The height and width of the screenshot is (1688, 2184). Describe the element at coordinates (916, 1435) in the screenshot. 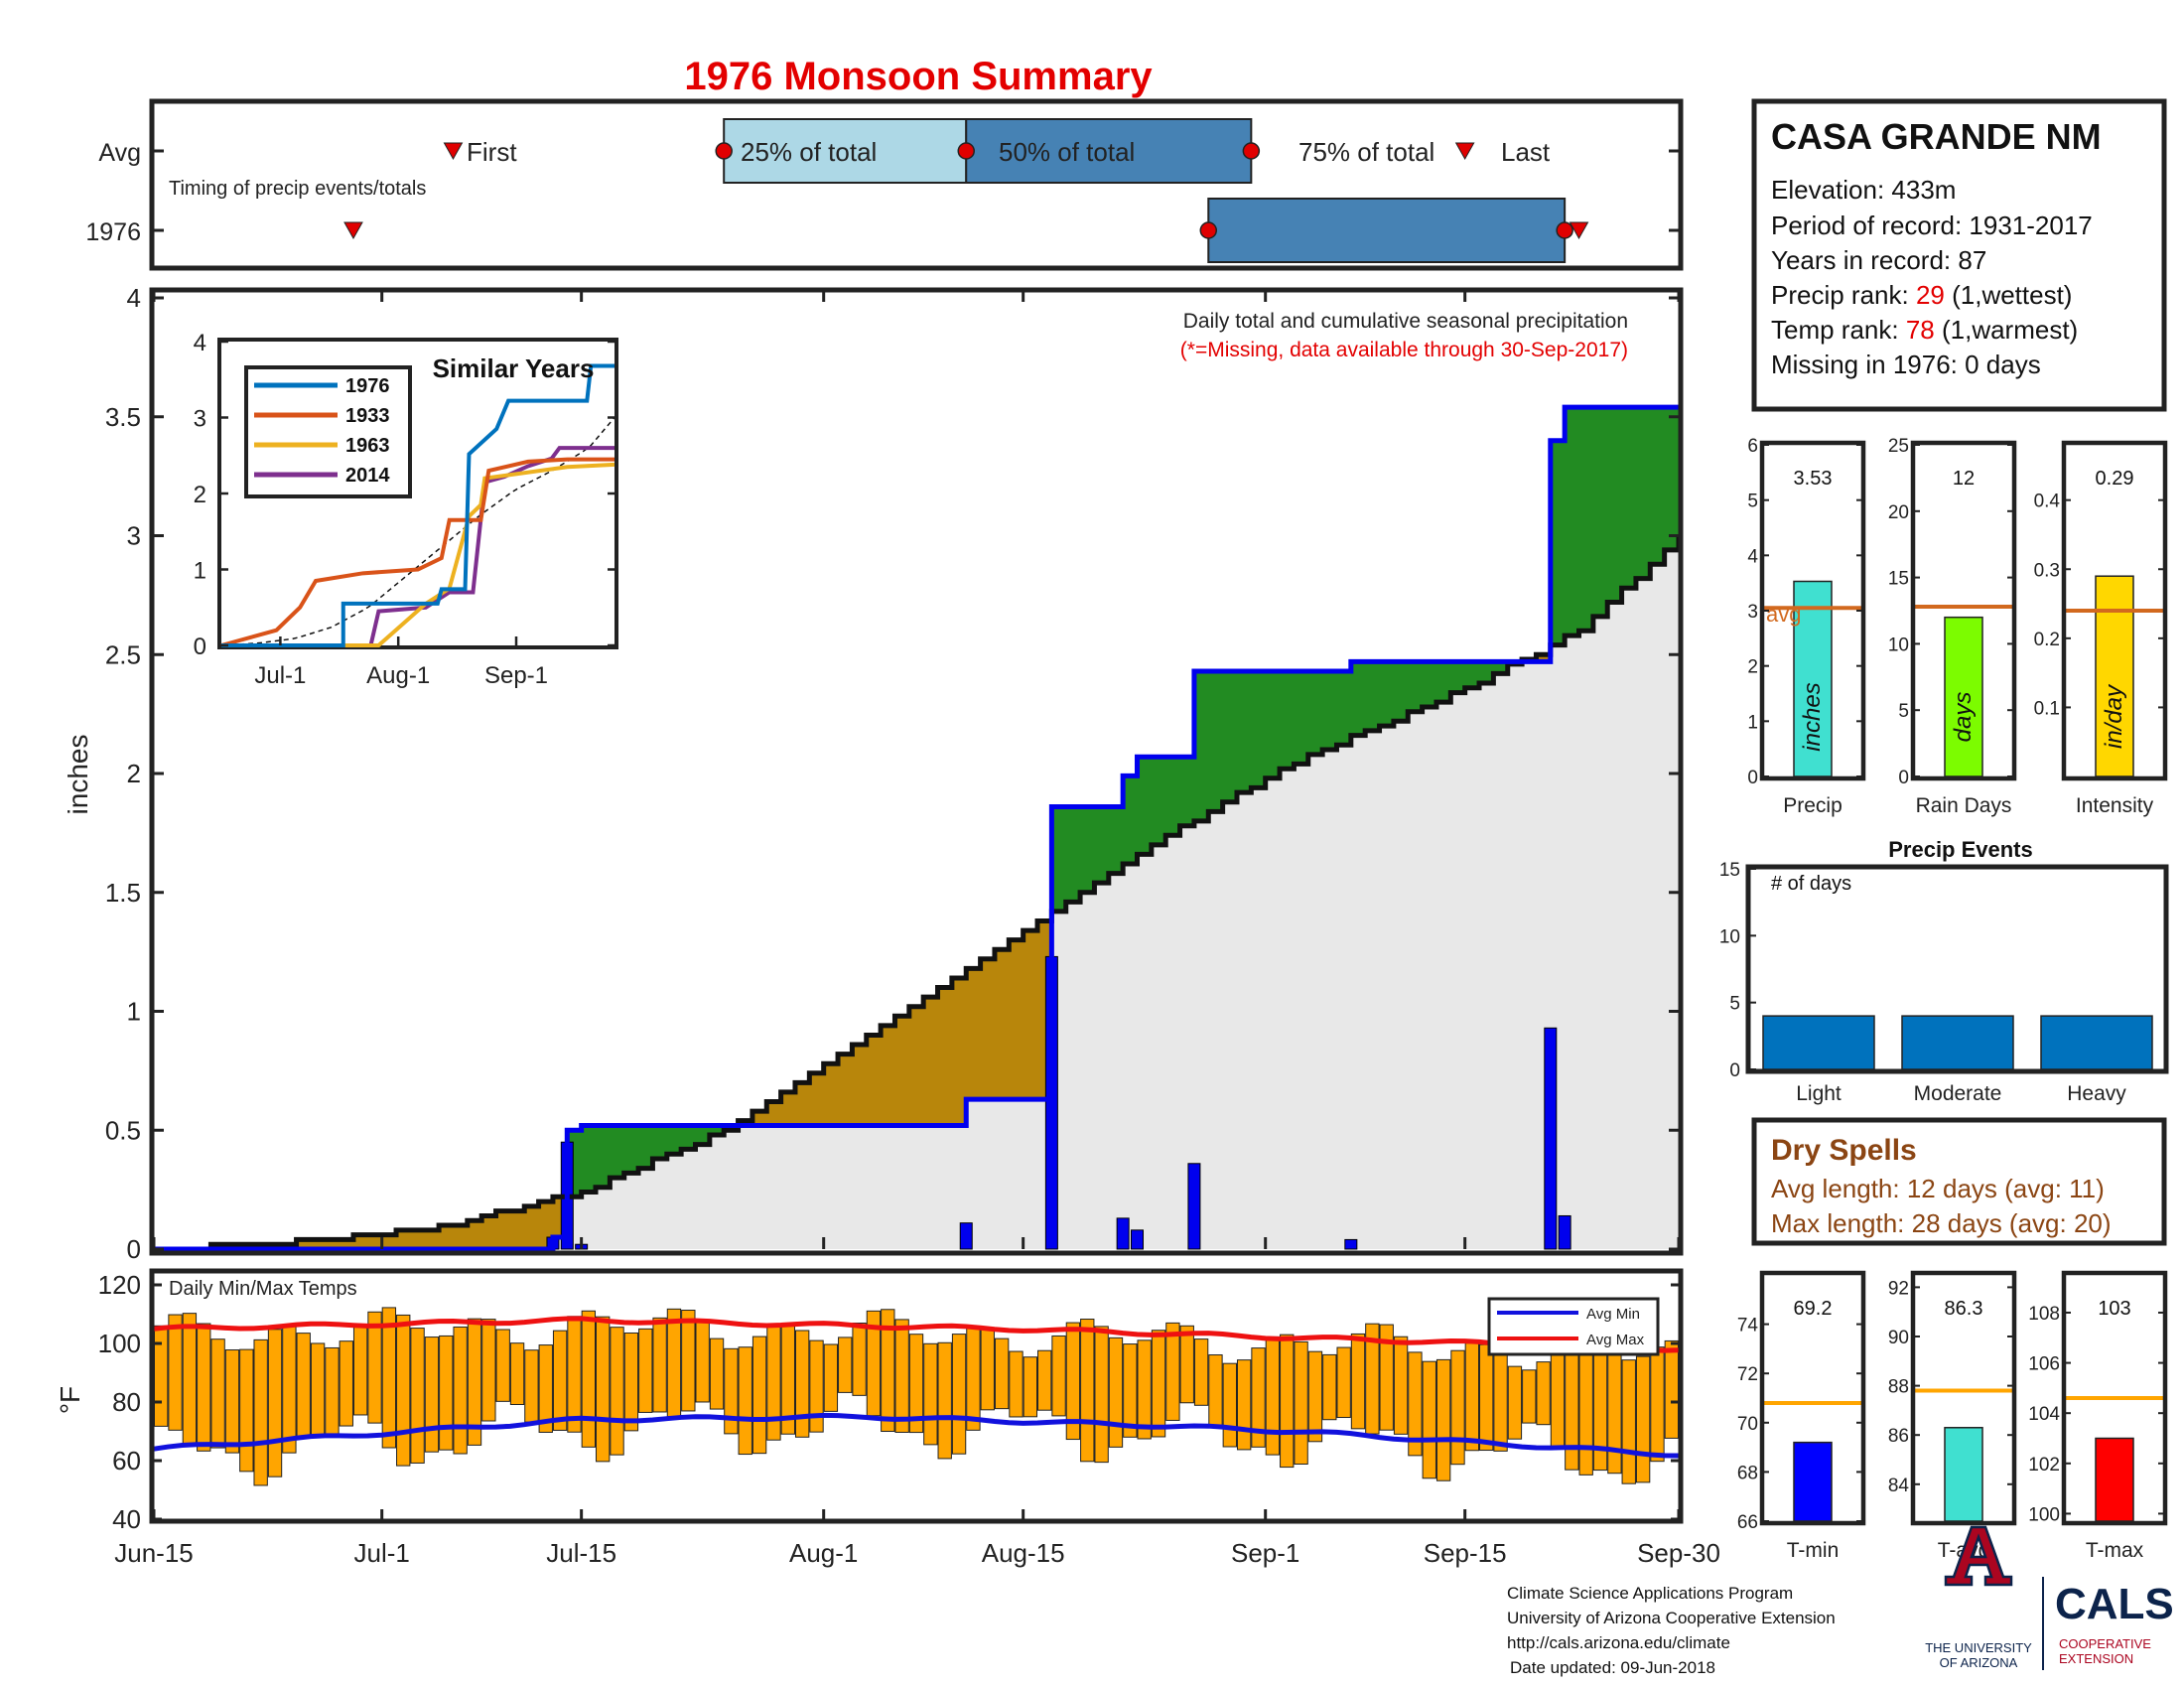

I see `avg-min-line` at that location.